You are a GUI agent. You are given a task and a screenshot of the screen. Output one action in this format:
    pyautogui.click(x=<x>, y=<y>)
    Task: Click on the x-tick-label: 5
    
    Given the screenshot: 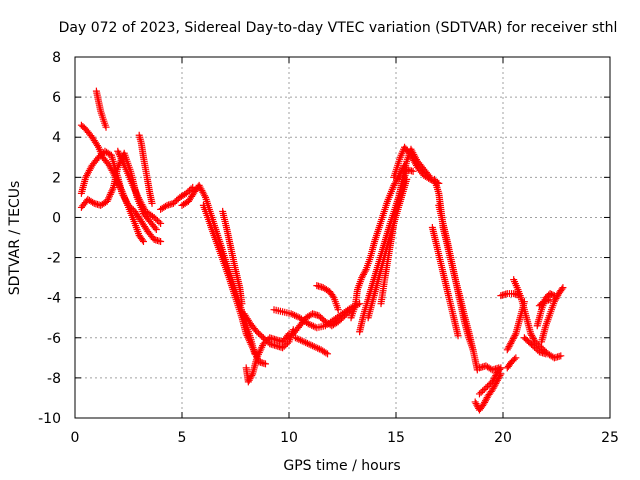 What is the action you would take?
    pyautogui.click(x=182, y=438)
    